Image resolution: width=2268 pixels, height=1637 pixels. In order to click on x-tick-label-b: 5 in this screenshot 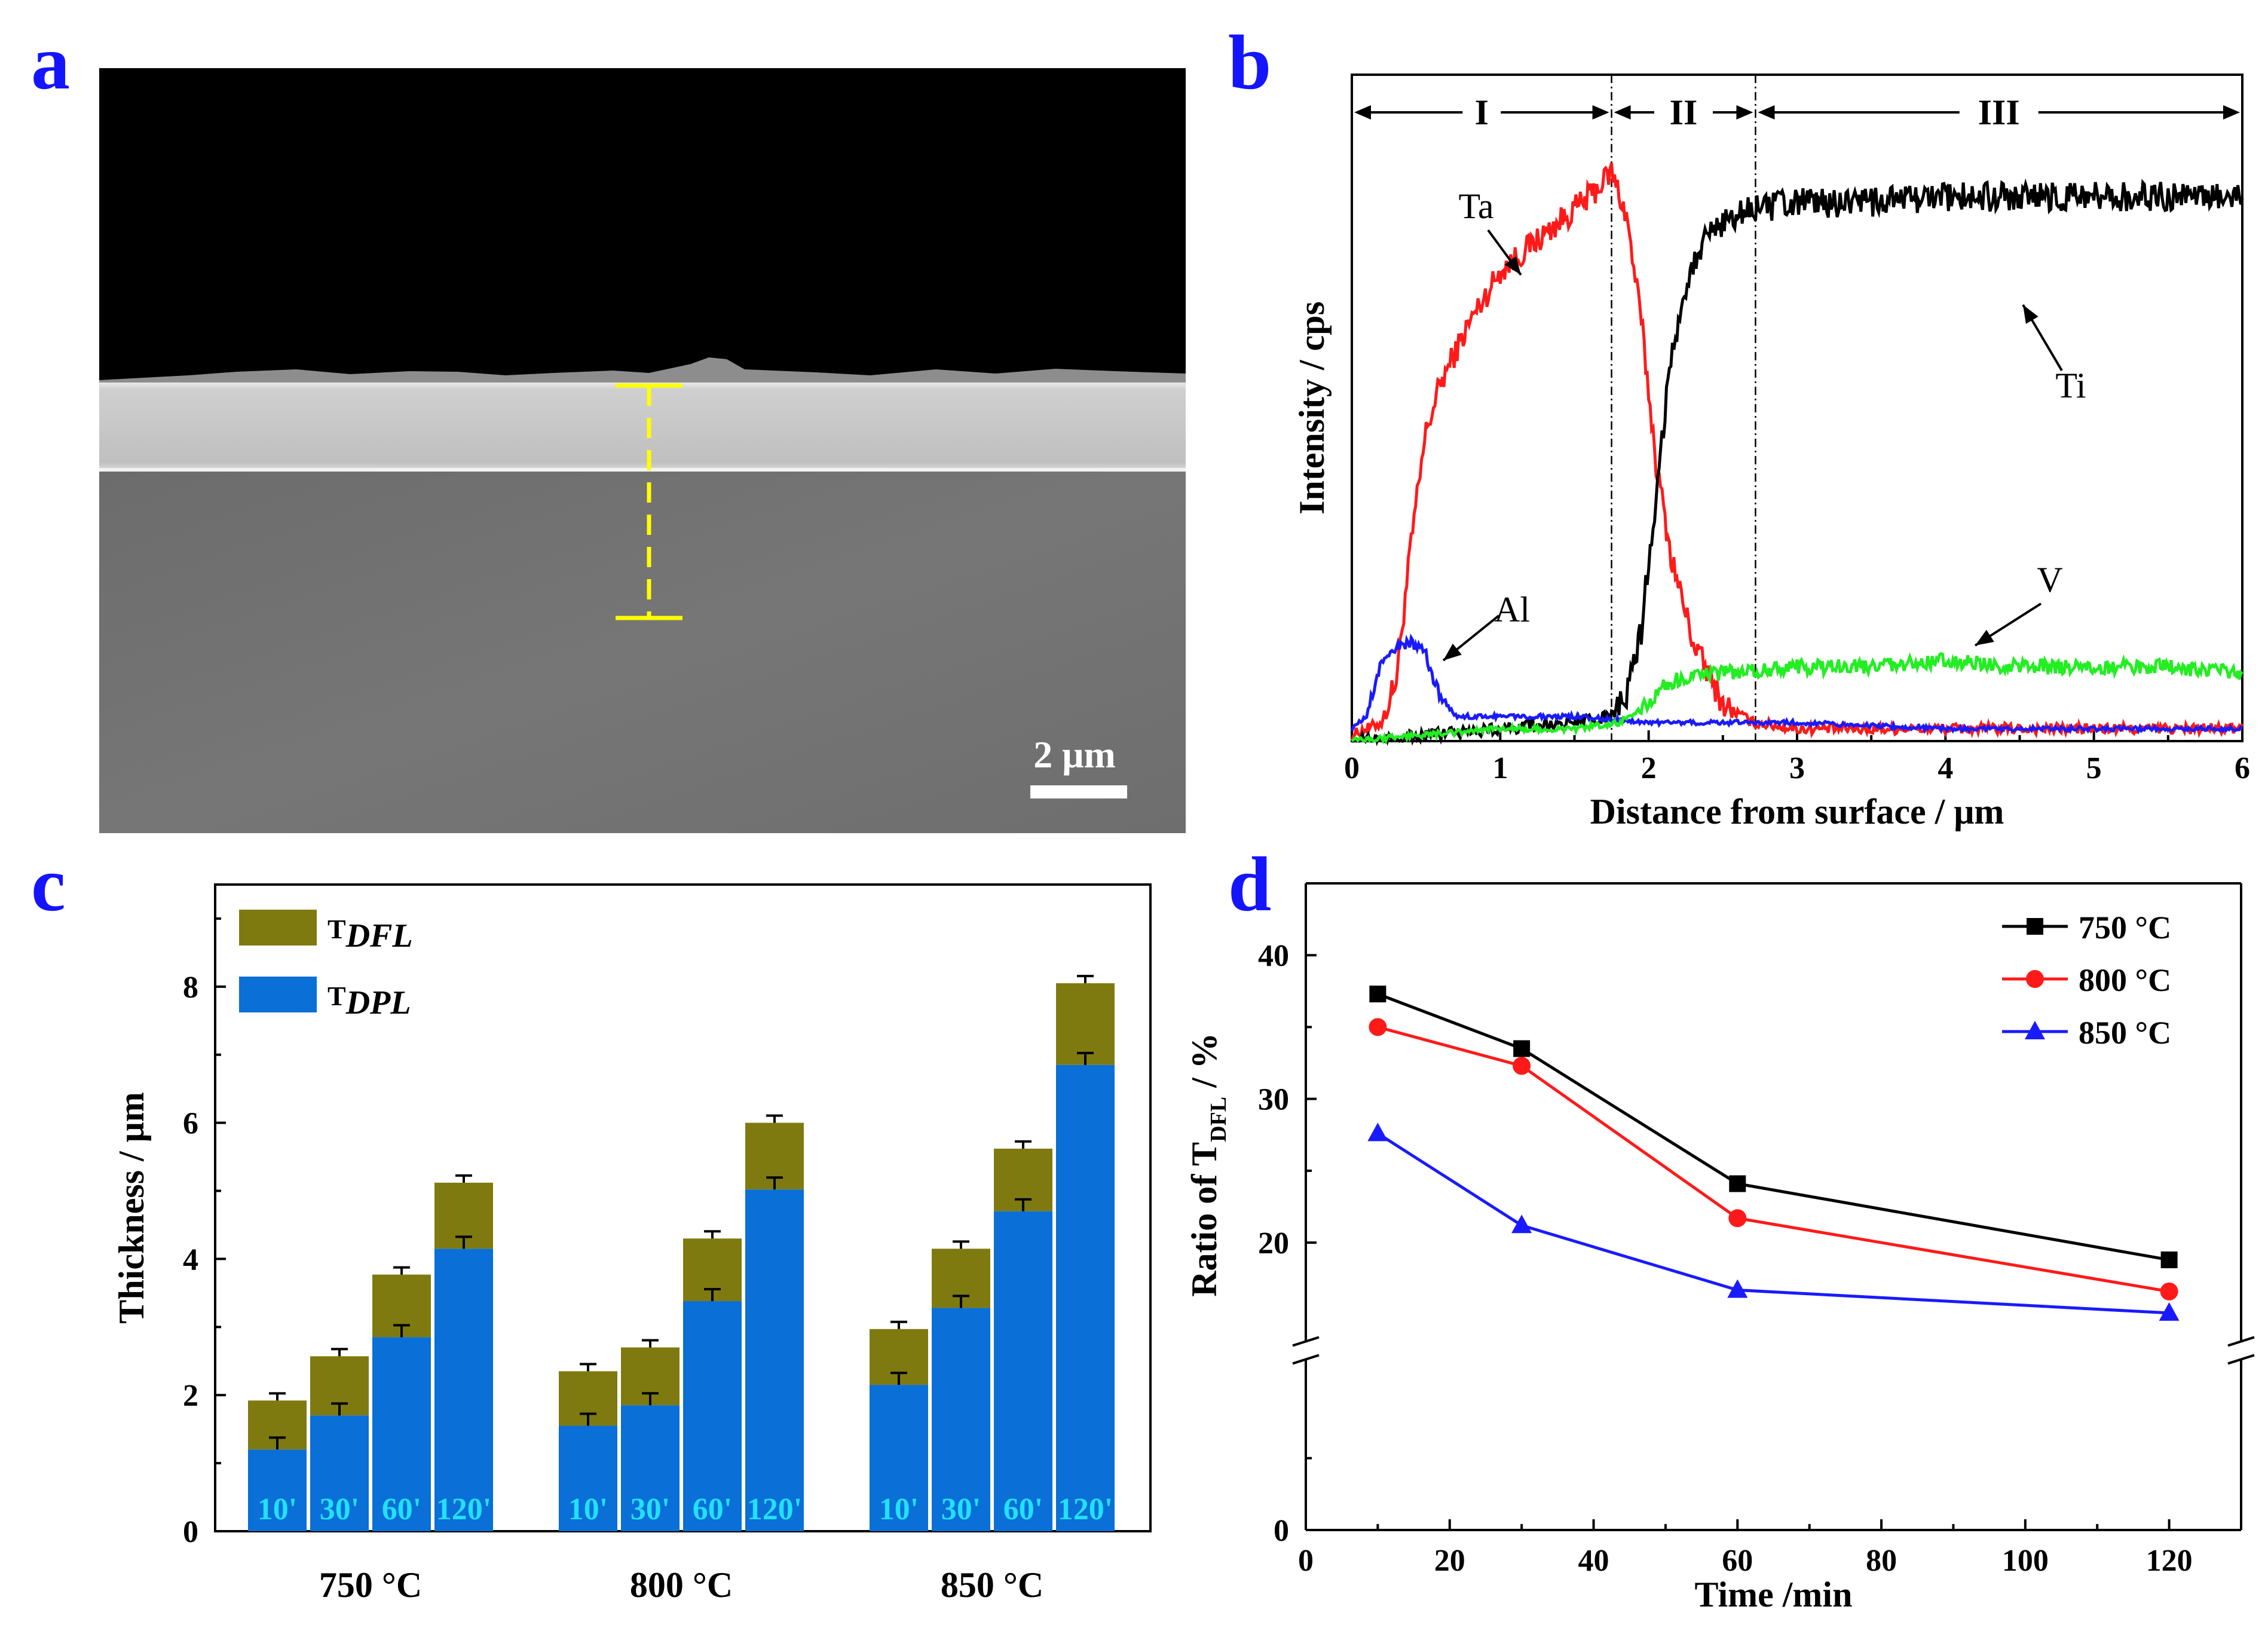, I will do `click(2094, 768)`.